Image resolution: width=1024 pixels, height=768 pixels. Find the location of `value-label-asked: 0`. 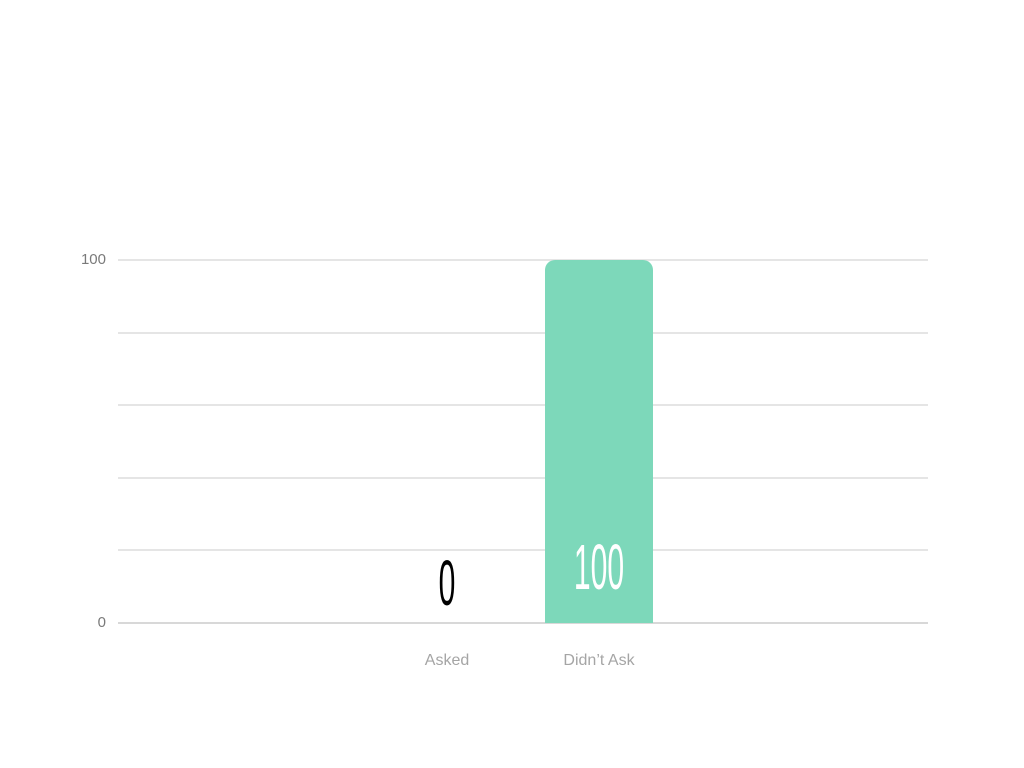

value-label-asked: 0 is located at coordinates (447, 583).